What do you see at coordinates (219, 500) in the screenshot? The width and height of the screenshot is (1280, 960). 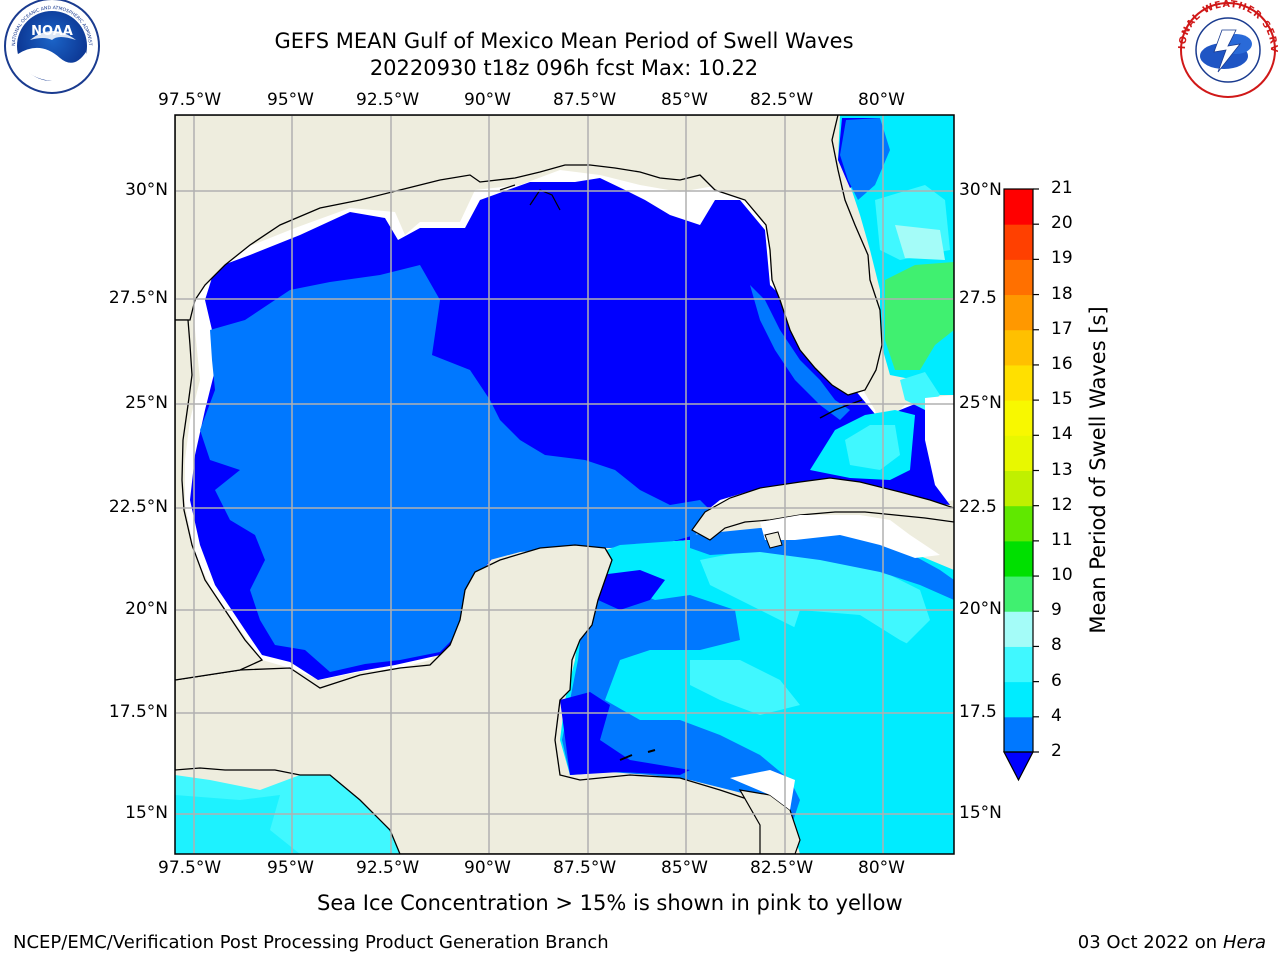 I see `land-mexico-west` at bounding box center [219, 500].